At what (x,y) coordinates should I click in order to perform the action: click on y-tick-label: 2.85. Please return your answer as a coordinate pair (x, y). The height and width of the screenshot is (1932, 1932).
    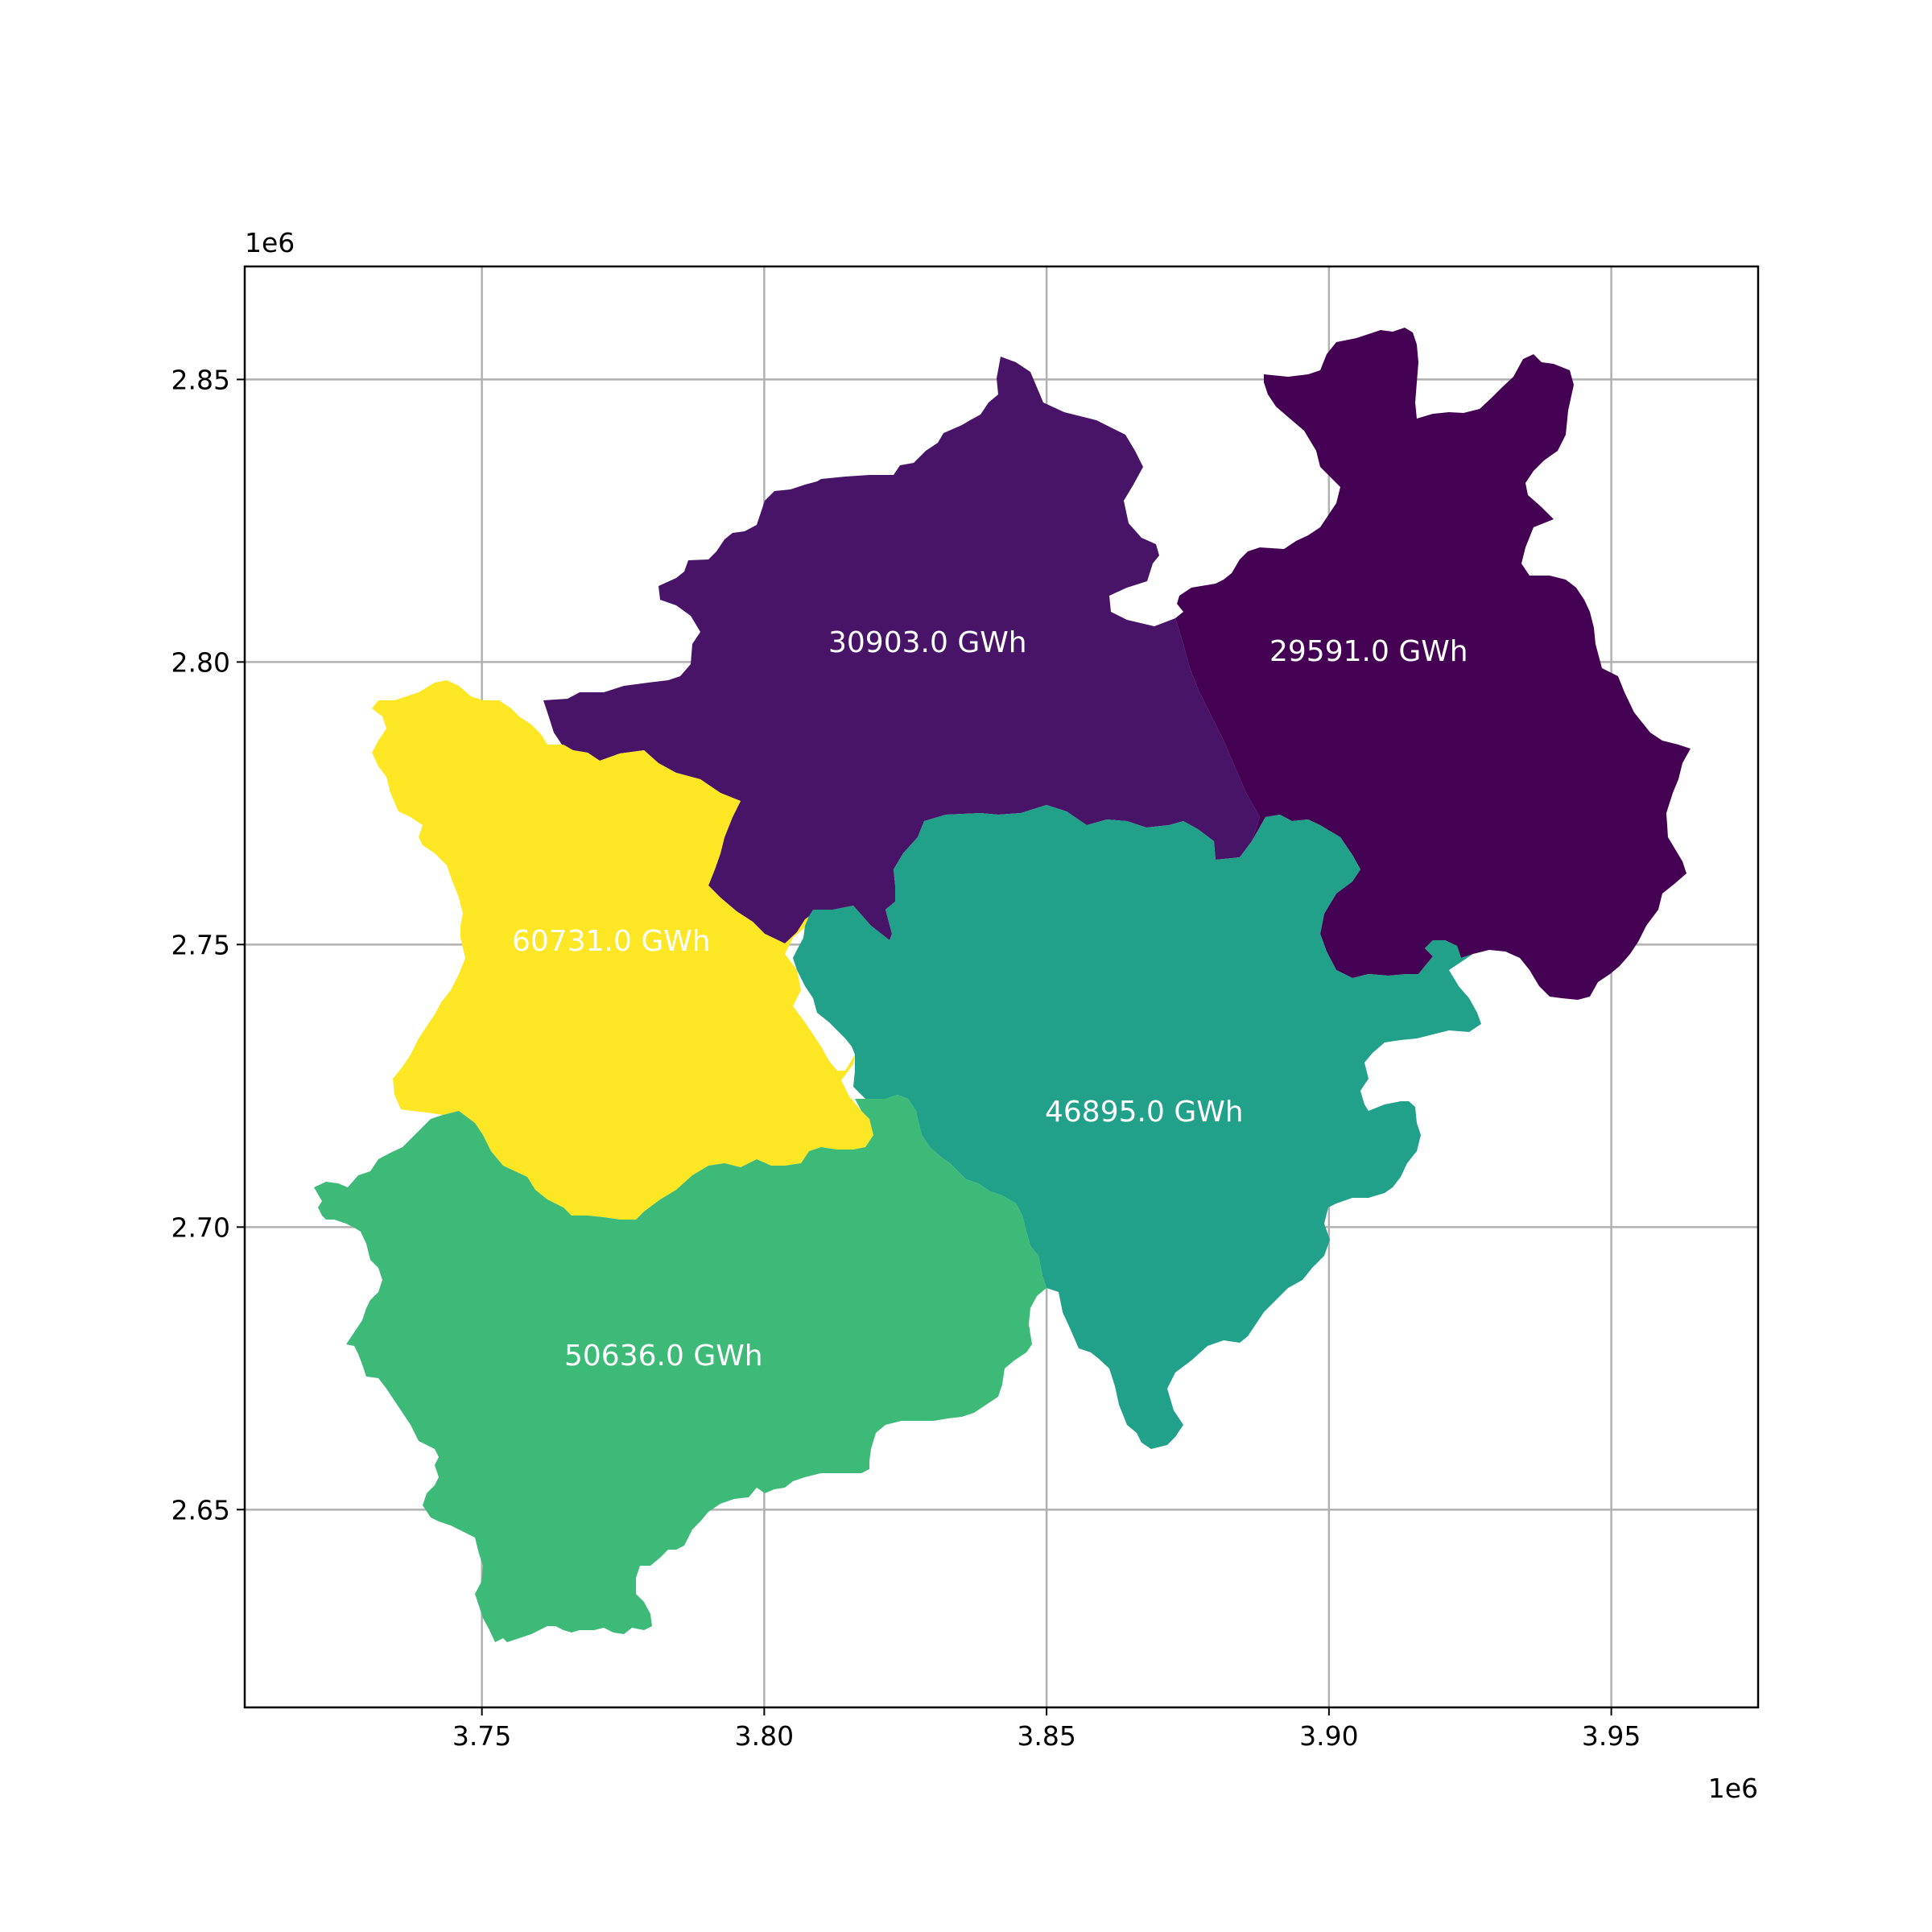
    Looking at the image, I should click on (200, 379).